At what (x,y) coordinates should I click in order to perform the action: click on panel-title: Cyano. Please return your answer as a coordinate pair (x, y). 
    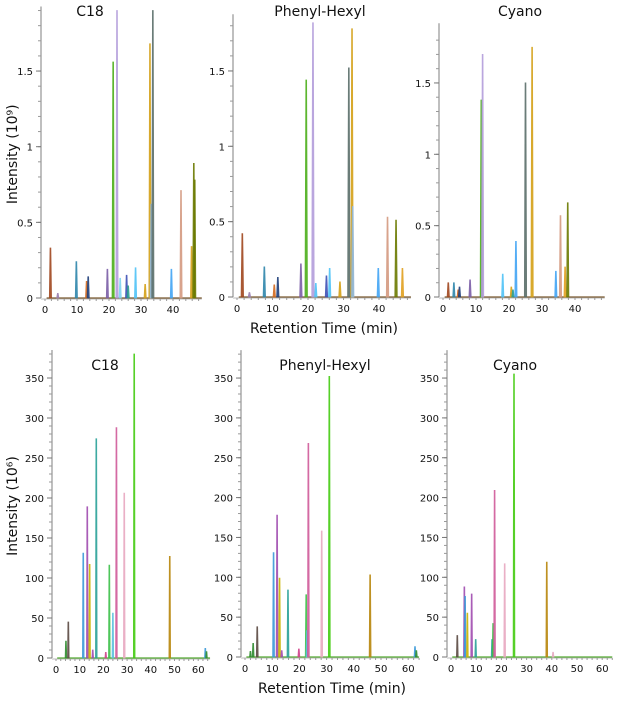
    Looking at the image, I should click on (515, 366).